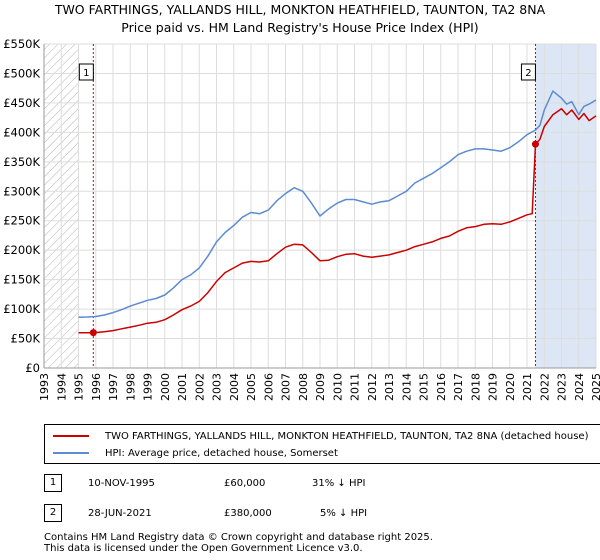 The width and height of the screenshot is (600, 560). I want to click on post-sale-shading, so click(565, 206).